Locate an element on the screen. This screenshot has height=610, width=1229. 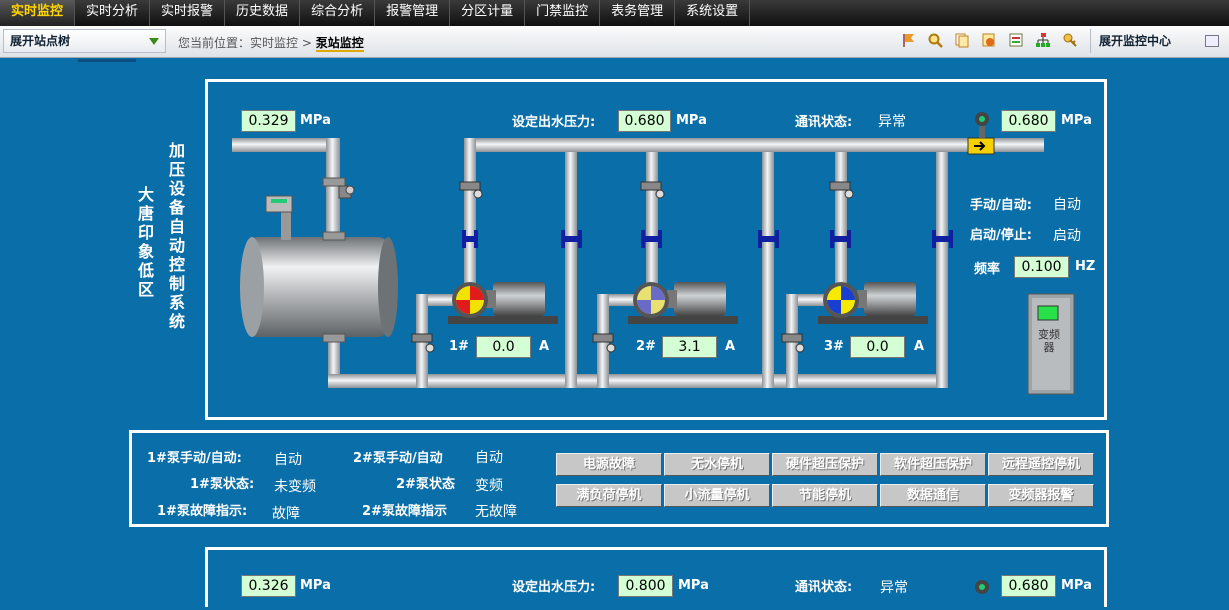
comm-status-value: 异常 is located at coordinates (892, 122).